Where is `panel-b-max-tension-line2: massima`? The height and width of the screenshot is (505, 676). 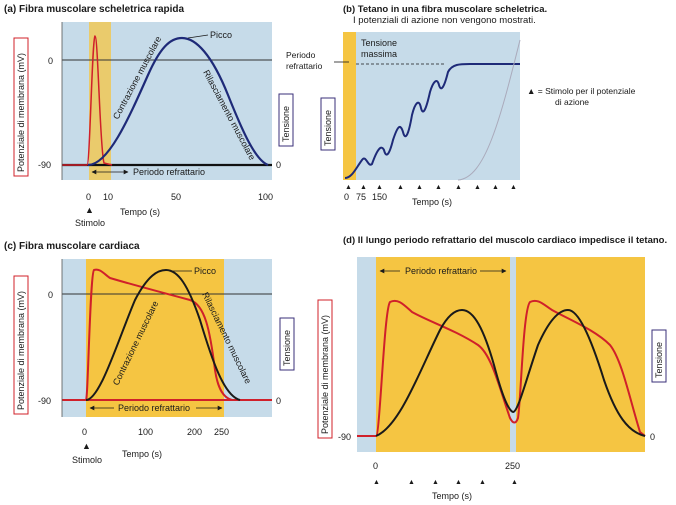
panel-b-max-tension-line2: massima is located at coordinates (379, 54).